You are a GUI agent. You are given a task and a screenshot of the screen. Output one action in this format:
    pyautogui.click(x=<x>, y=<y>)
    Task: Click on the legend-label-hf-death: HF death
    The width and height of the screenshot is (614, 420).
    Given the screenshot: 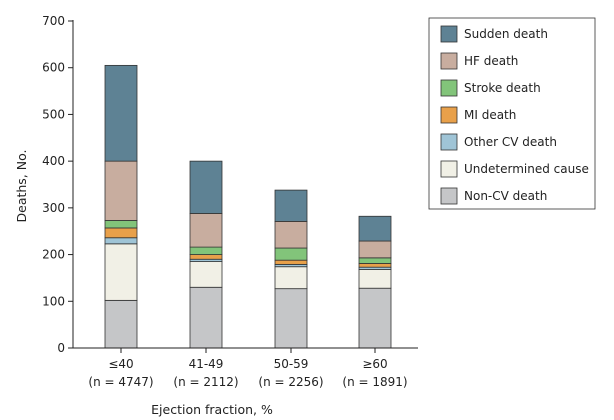 What is the action you would take?
    pyautogui.click(x=491, y=61)
    